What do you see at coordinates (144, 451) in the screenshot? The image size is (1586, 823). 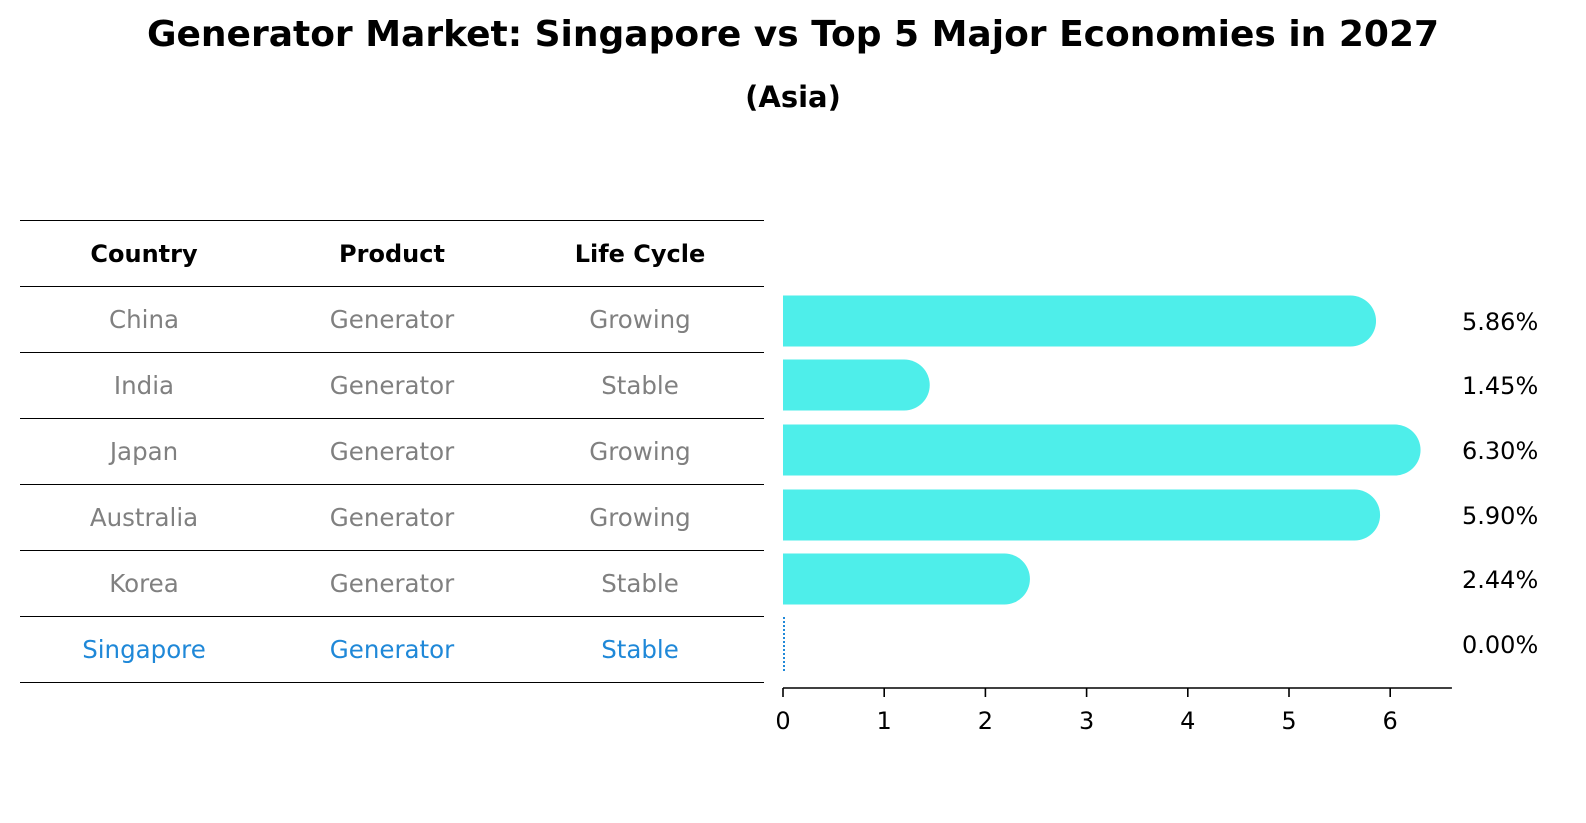 I see `cell-country: Japan` at bounding box center [144, 451].